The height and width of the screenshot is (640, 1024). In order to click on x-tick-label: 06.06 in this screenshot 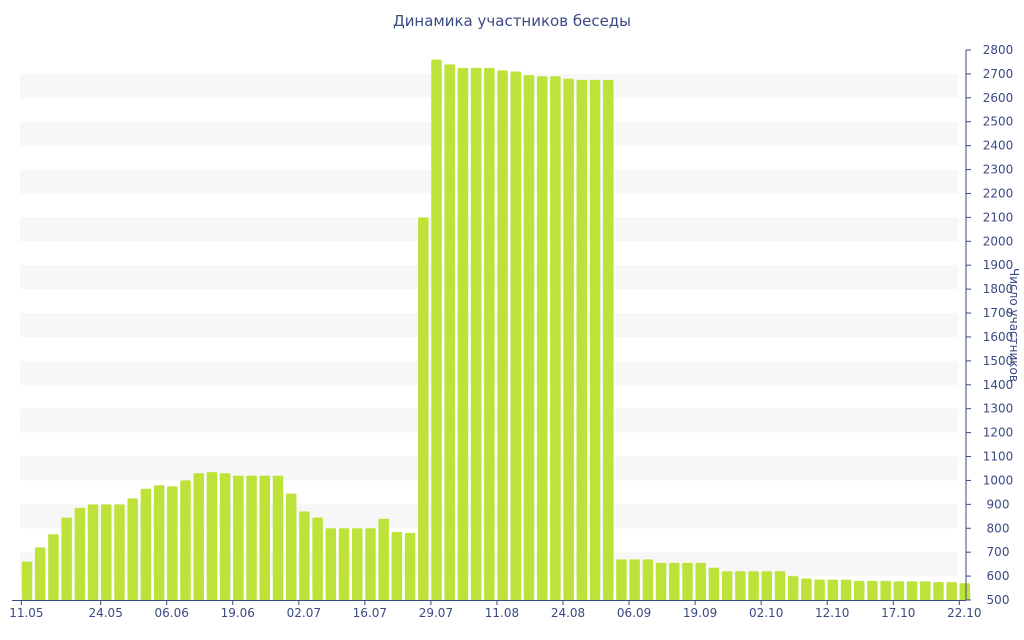, I will do `click(172, 613)`.